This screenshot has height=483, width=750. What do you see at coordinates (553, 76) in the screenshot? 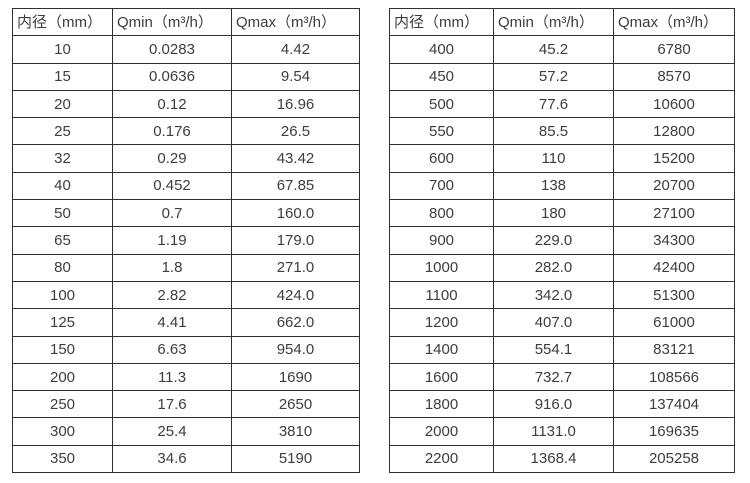
I see `qmin-cell: 57.2` at bounding box center [553, 76].